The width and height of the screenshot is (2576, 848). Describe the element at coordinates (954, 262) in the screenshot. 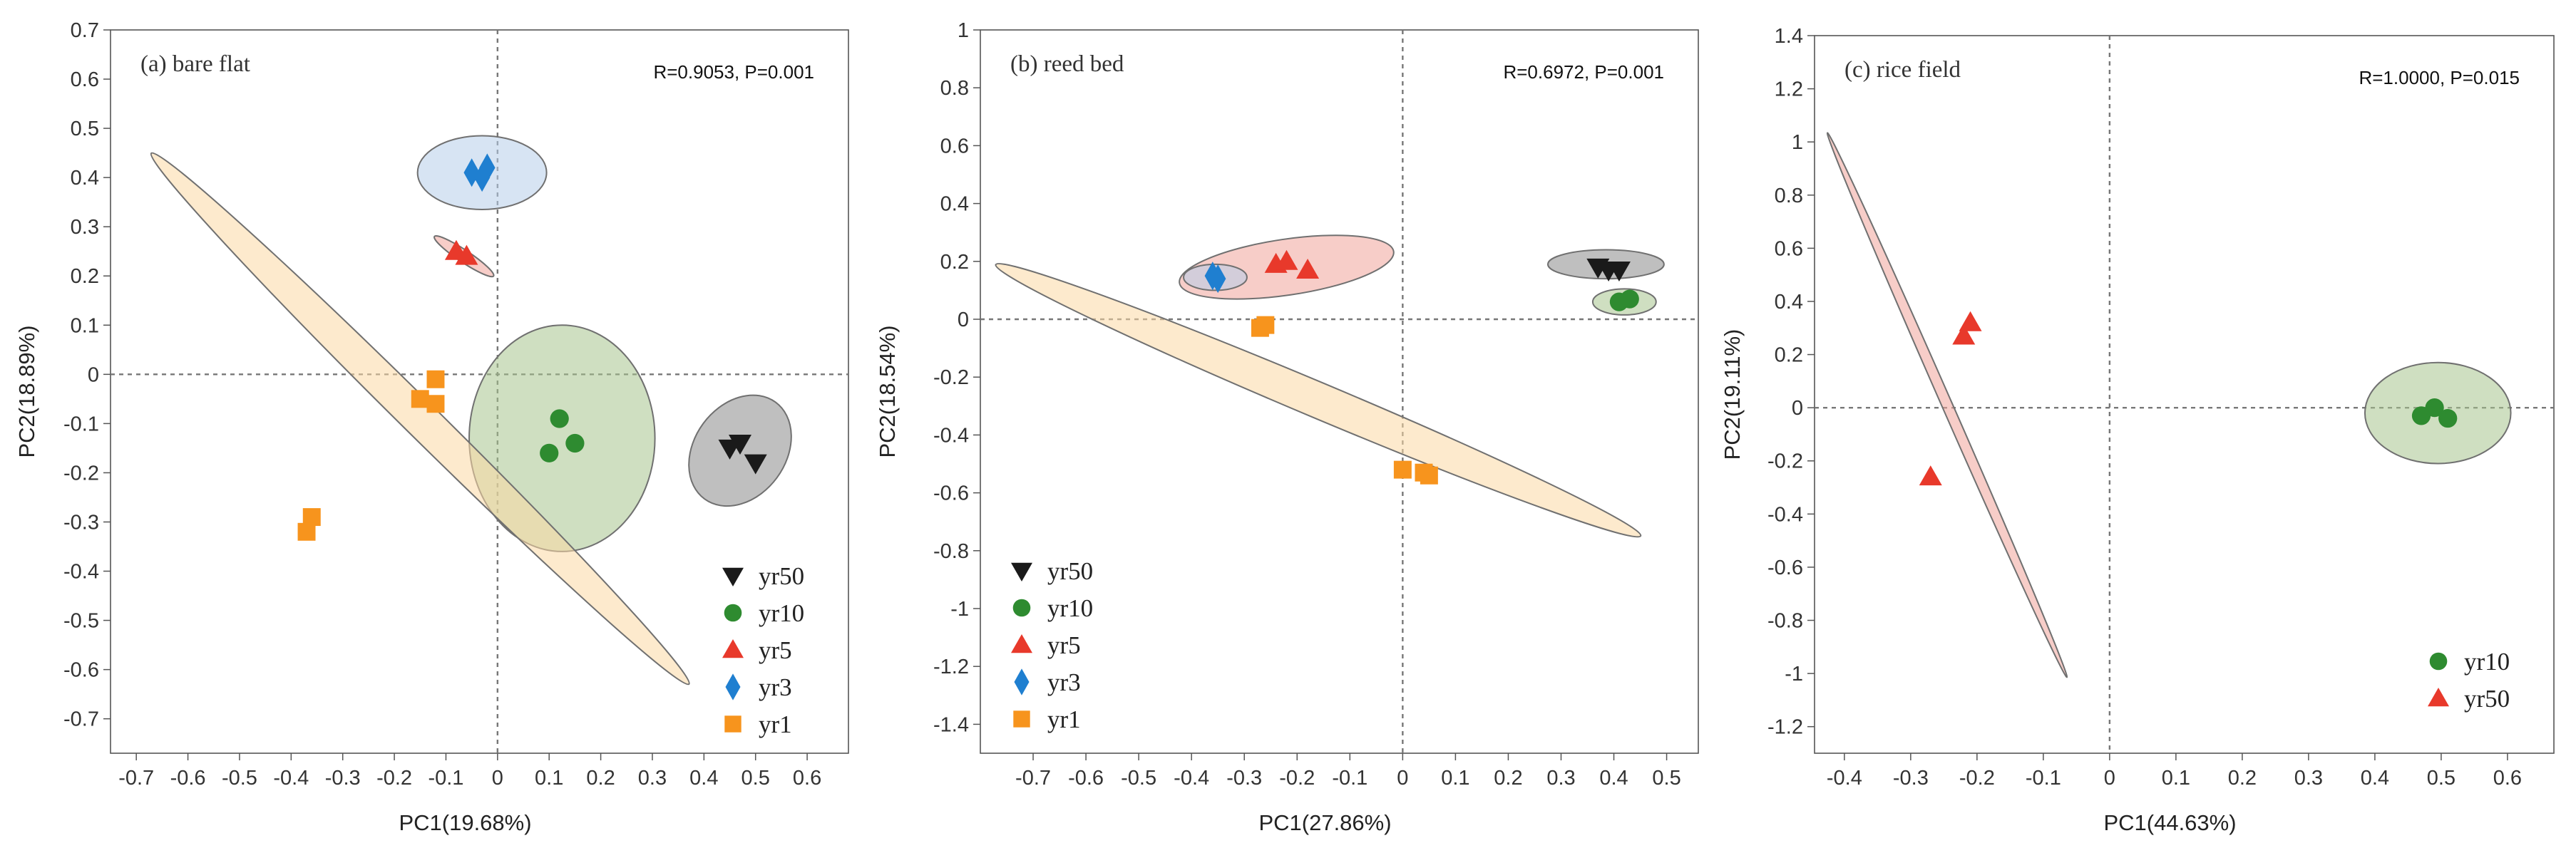

I see `y-tick-label: 0.2` at that location.